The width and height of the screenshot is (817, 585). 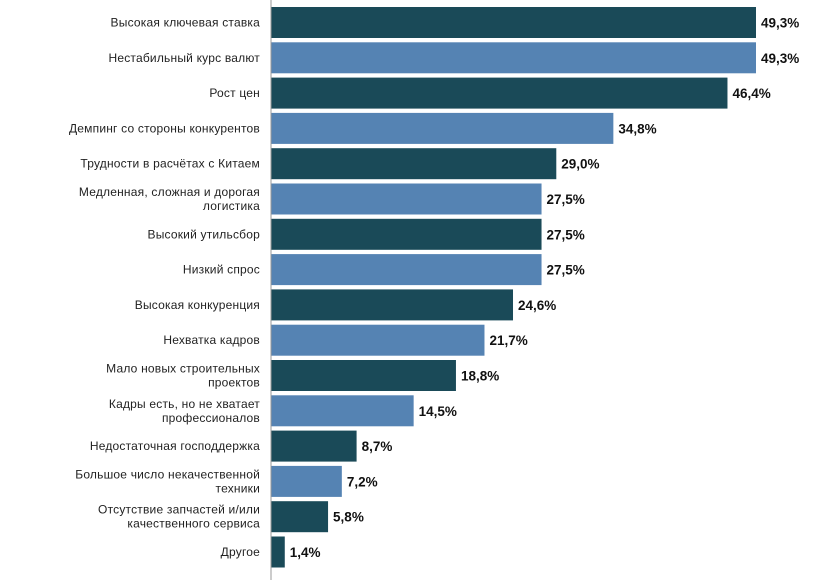 What do you see at coordinates (751, 93) in the screenshot?
I see `value-label-3: 46,4%` at bounding box center [751, 93].